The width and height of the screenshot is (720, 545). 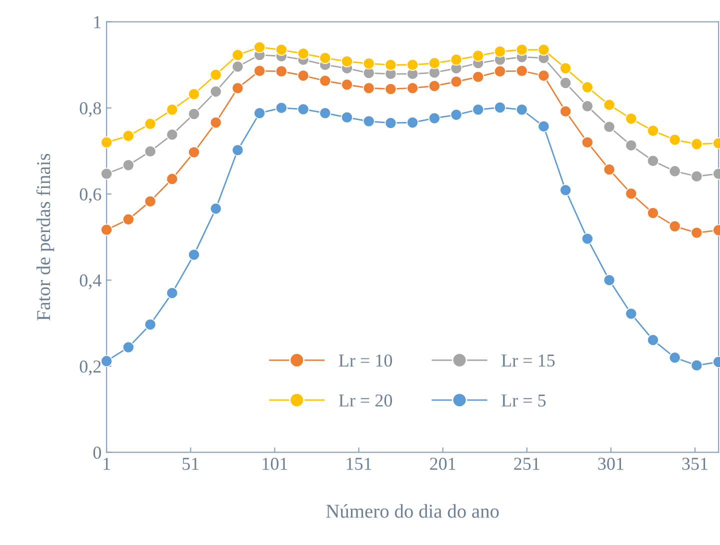 I want to click on x-axis-title: Número do dia do ano, so click(x=412, y=511).